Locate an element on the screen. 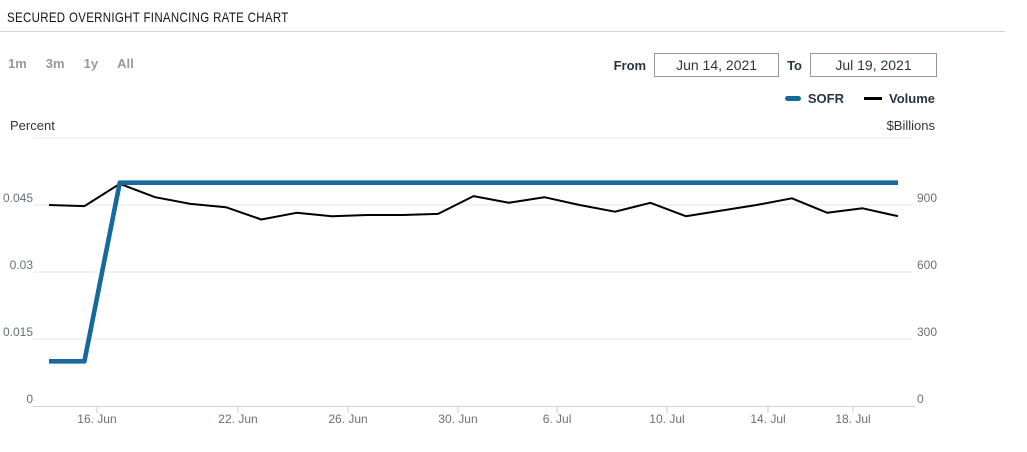  from-label: From is located at coordinates (630, 65).